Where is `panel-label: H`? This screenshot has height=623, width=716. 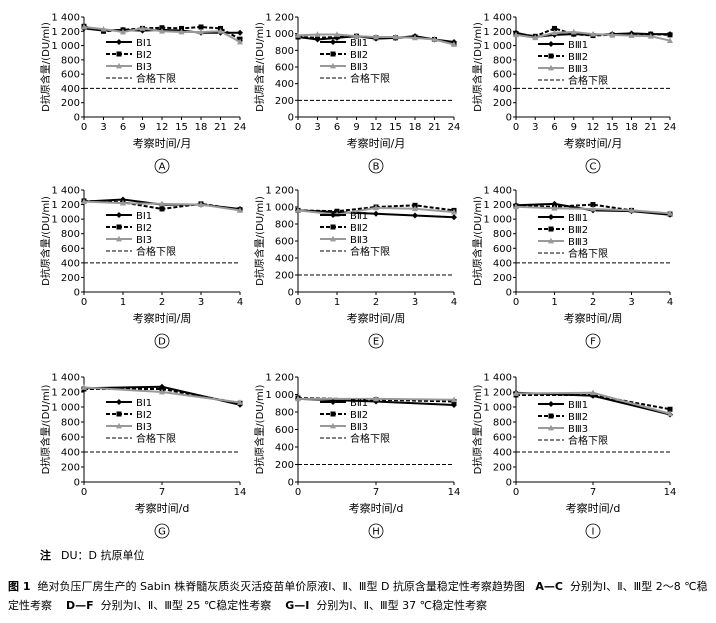 panel-label: H is located at coordinates (376, 532).